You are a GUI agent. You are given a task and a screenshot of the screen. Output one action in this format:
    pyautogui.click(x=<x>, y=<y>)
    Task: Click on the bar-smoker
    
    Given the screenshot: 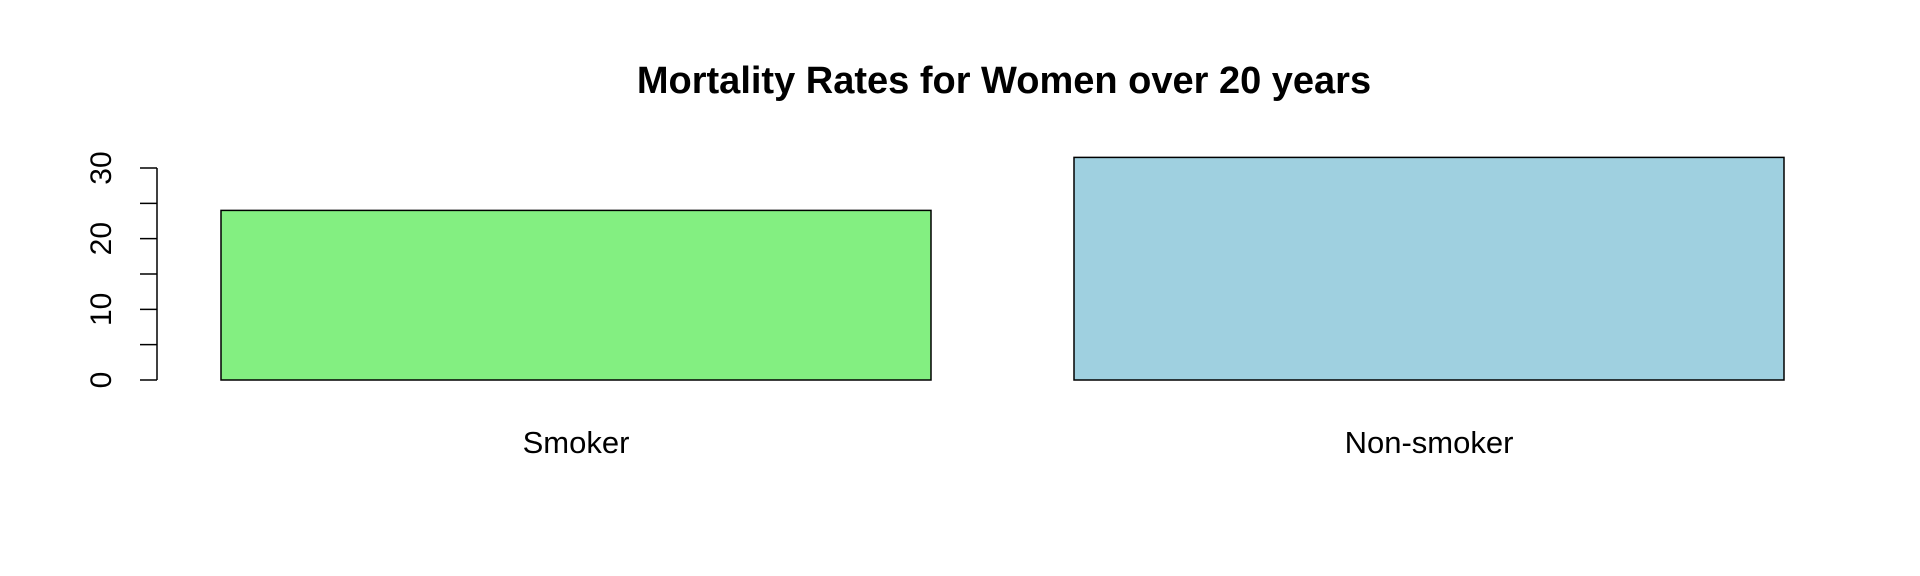 What is the action you would take?
    pyautogui.click(x=576, y=295)
    